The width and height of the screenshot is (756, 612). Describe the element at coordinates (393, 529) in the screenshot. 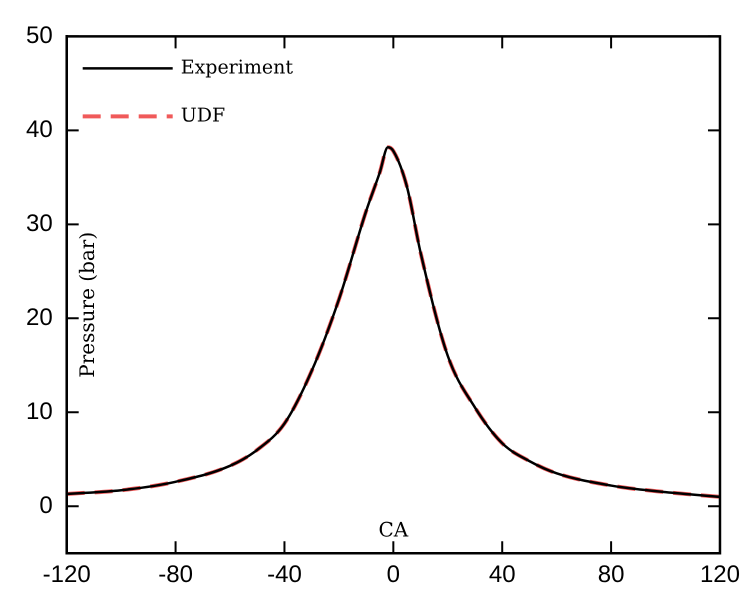

I see `x-axis-title: CA` at that location.